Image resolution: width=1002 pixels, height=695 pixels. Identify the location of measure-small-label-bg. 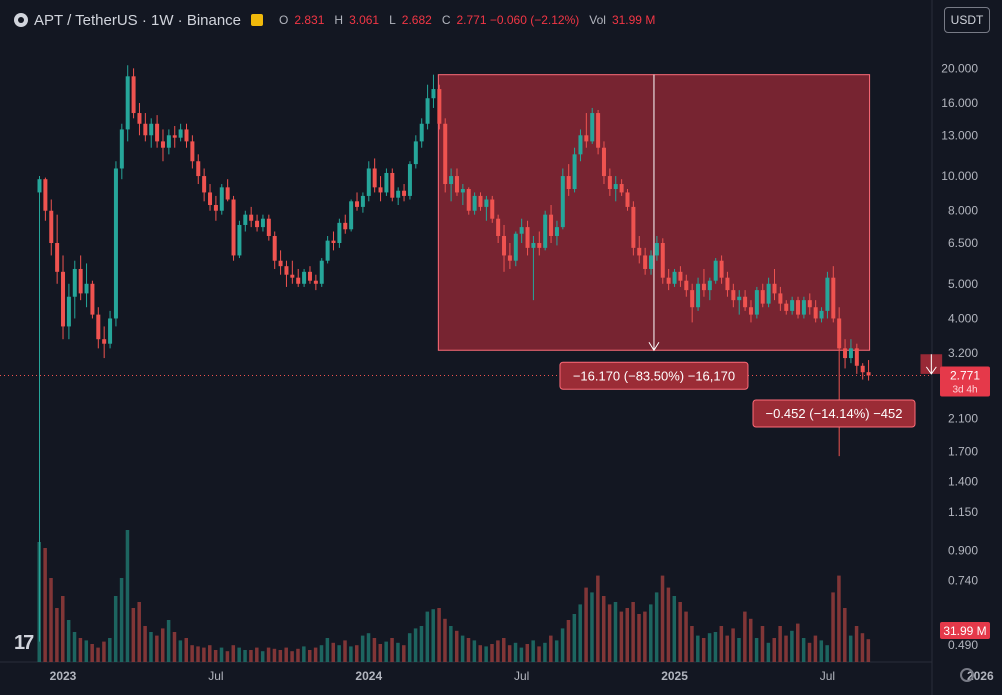
(834, 413).